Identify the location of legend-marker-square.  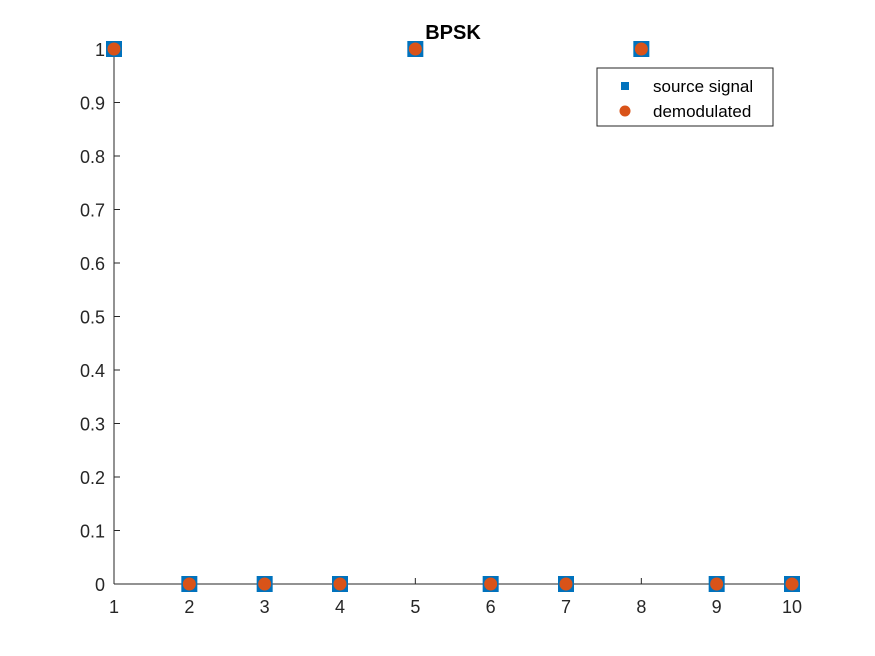
(625, 86).